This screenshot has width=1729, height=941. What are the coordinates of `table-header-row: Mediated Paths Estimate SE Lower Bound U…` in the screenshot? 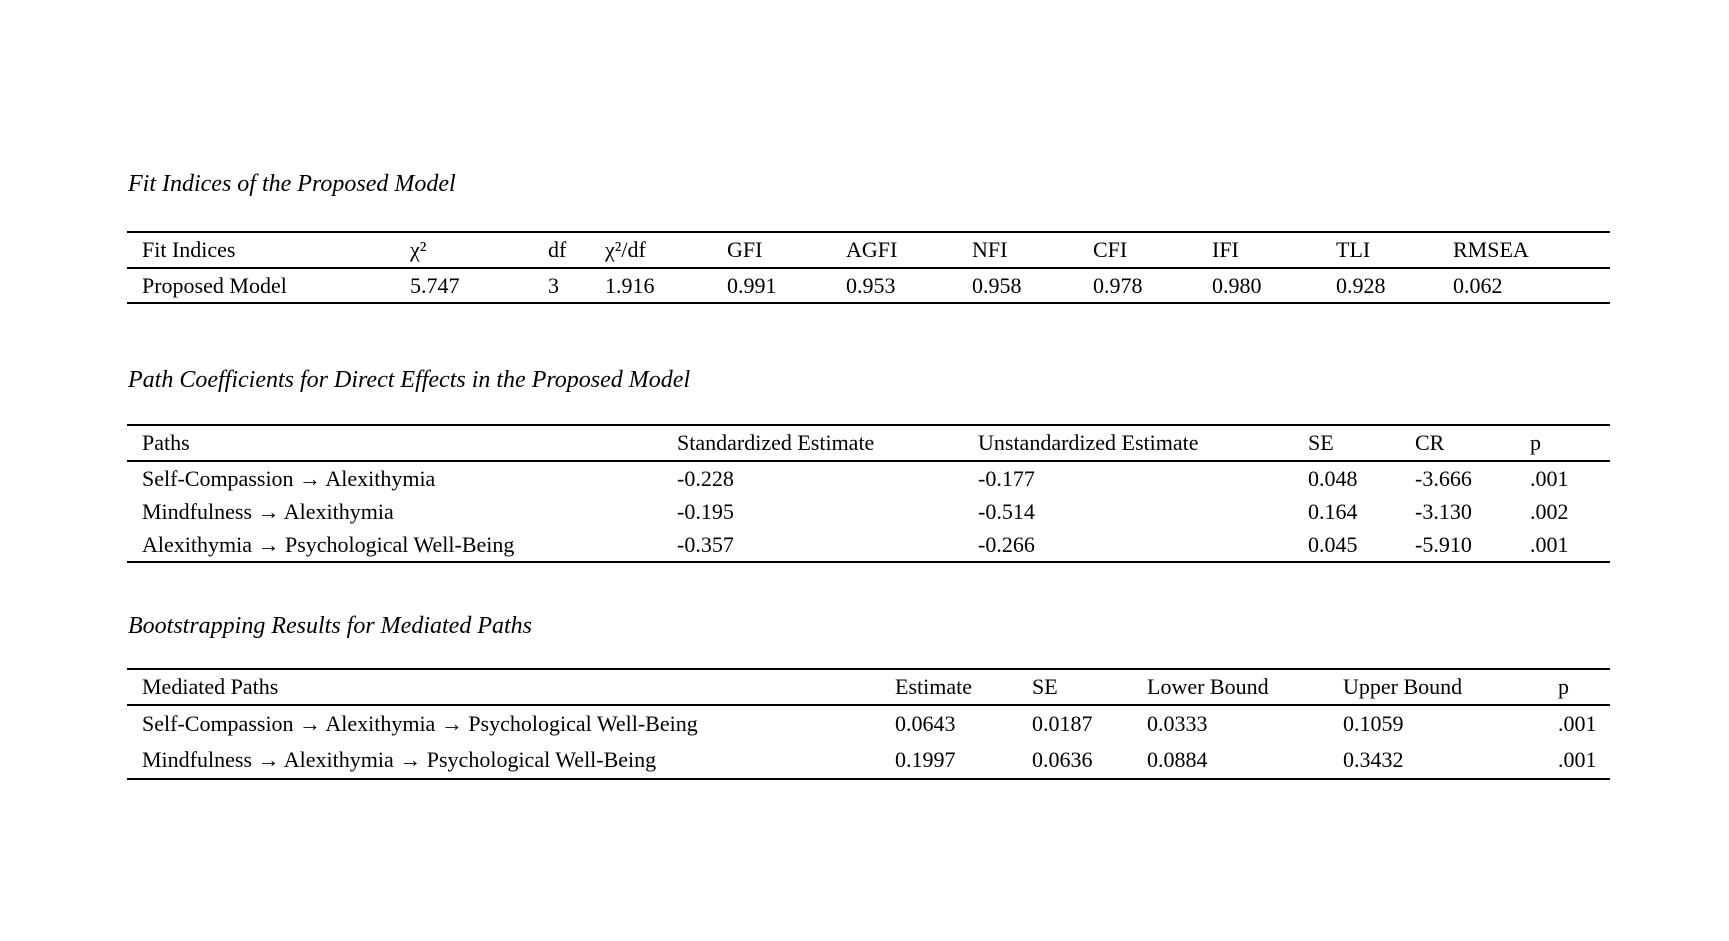 It's located at (868, 687).